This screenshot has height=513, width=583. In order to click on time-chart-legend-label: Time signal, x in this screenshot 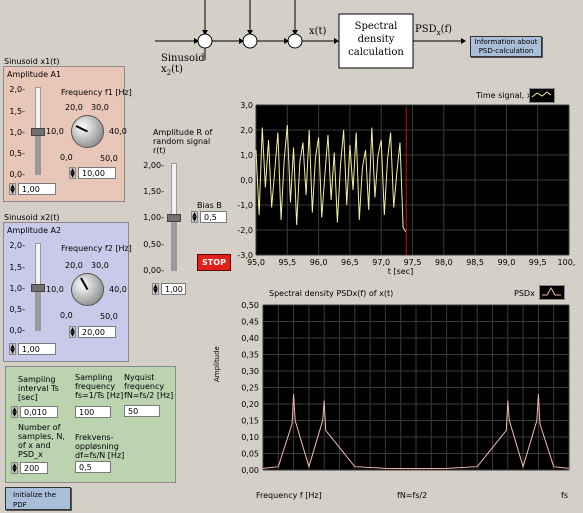, I will do `click(504, 95)`.